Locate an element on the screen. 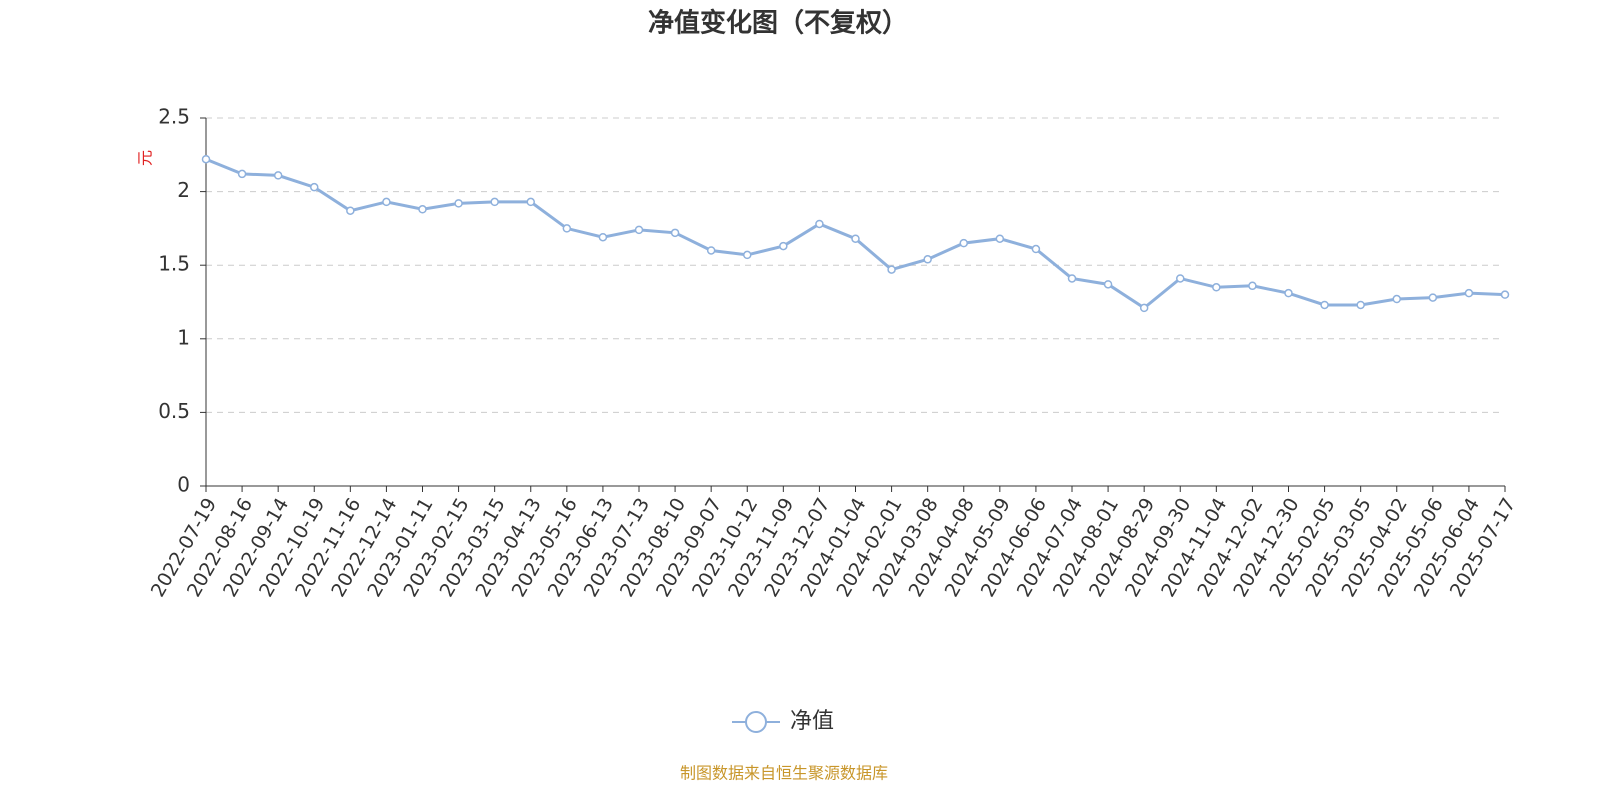 The height and width of the screenshot is (804, 1600). legend-label: 净值 is located at coordinates (812, 721).